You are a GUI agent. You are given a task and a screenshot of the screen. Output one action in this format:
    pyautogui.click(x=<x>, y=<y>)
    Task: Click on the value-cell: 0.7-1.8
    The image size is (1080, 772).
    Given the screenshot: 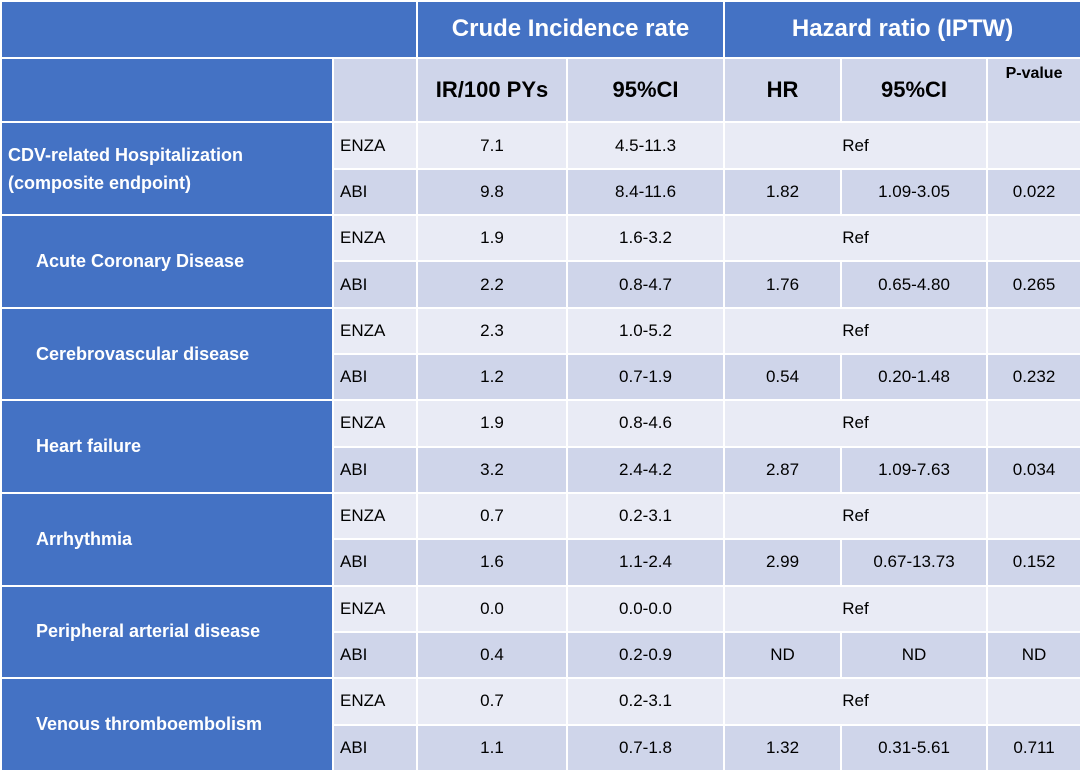 What is the action you would take?
    pyautogui.click(x=645, y=747)
    